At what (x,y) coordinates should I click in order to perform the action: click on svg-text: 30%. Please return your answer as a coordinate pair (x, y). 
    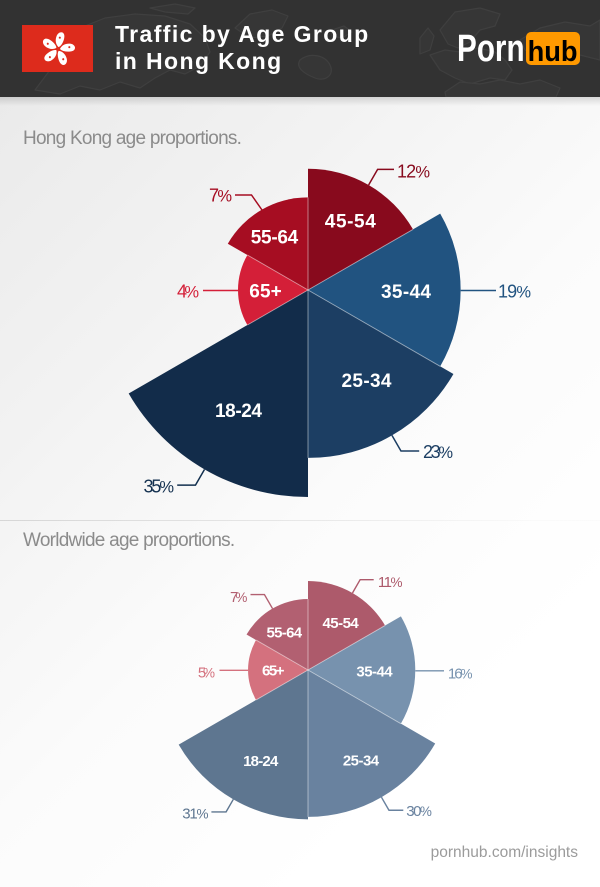
    Looking at the image, I should click on (419, 811).